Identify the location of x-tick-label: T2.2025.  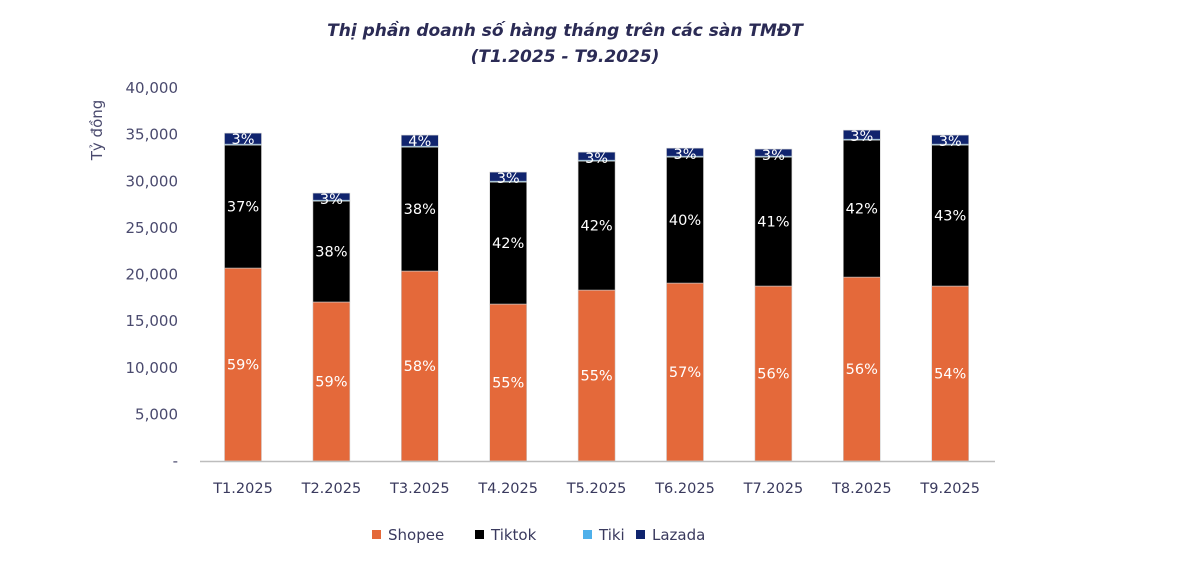
(331, 489).